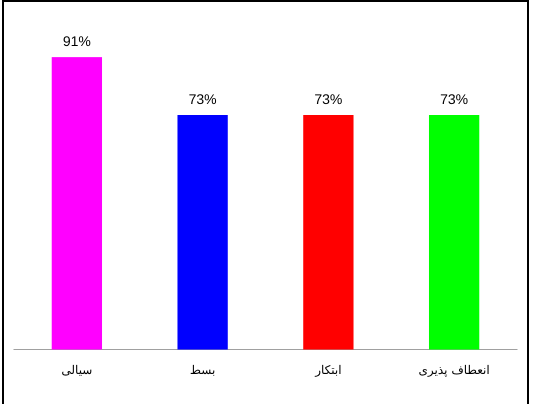 This screenshot has height=404, width=535. I want to click on x-tick-label: انعطاف پذیری, so click(454, 369).